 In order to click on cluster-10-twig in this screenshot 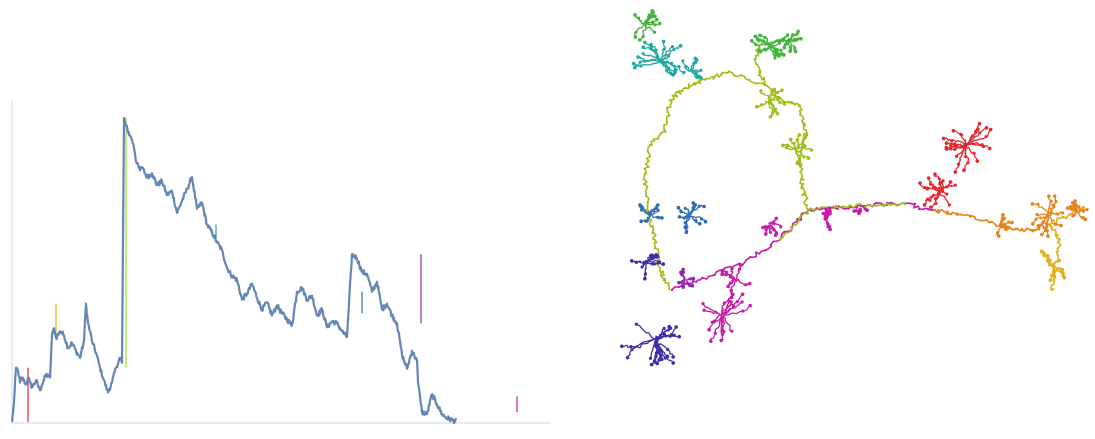, I will do `click(677, 47)`.